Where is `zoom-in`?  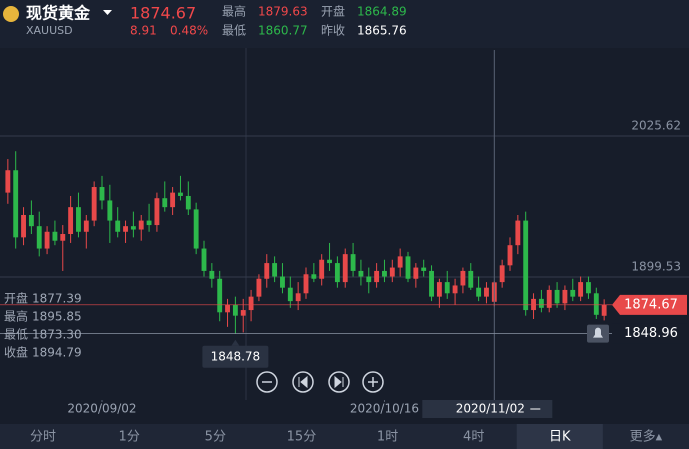 zoom-in is located at coordinates (373, 382).